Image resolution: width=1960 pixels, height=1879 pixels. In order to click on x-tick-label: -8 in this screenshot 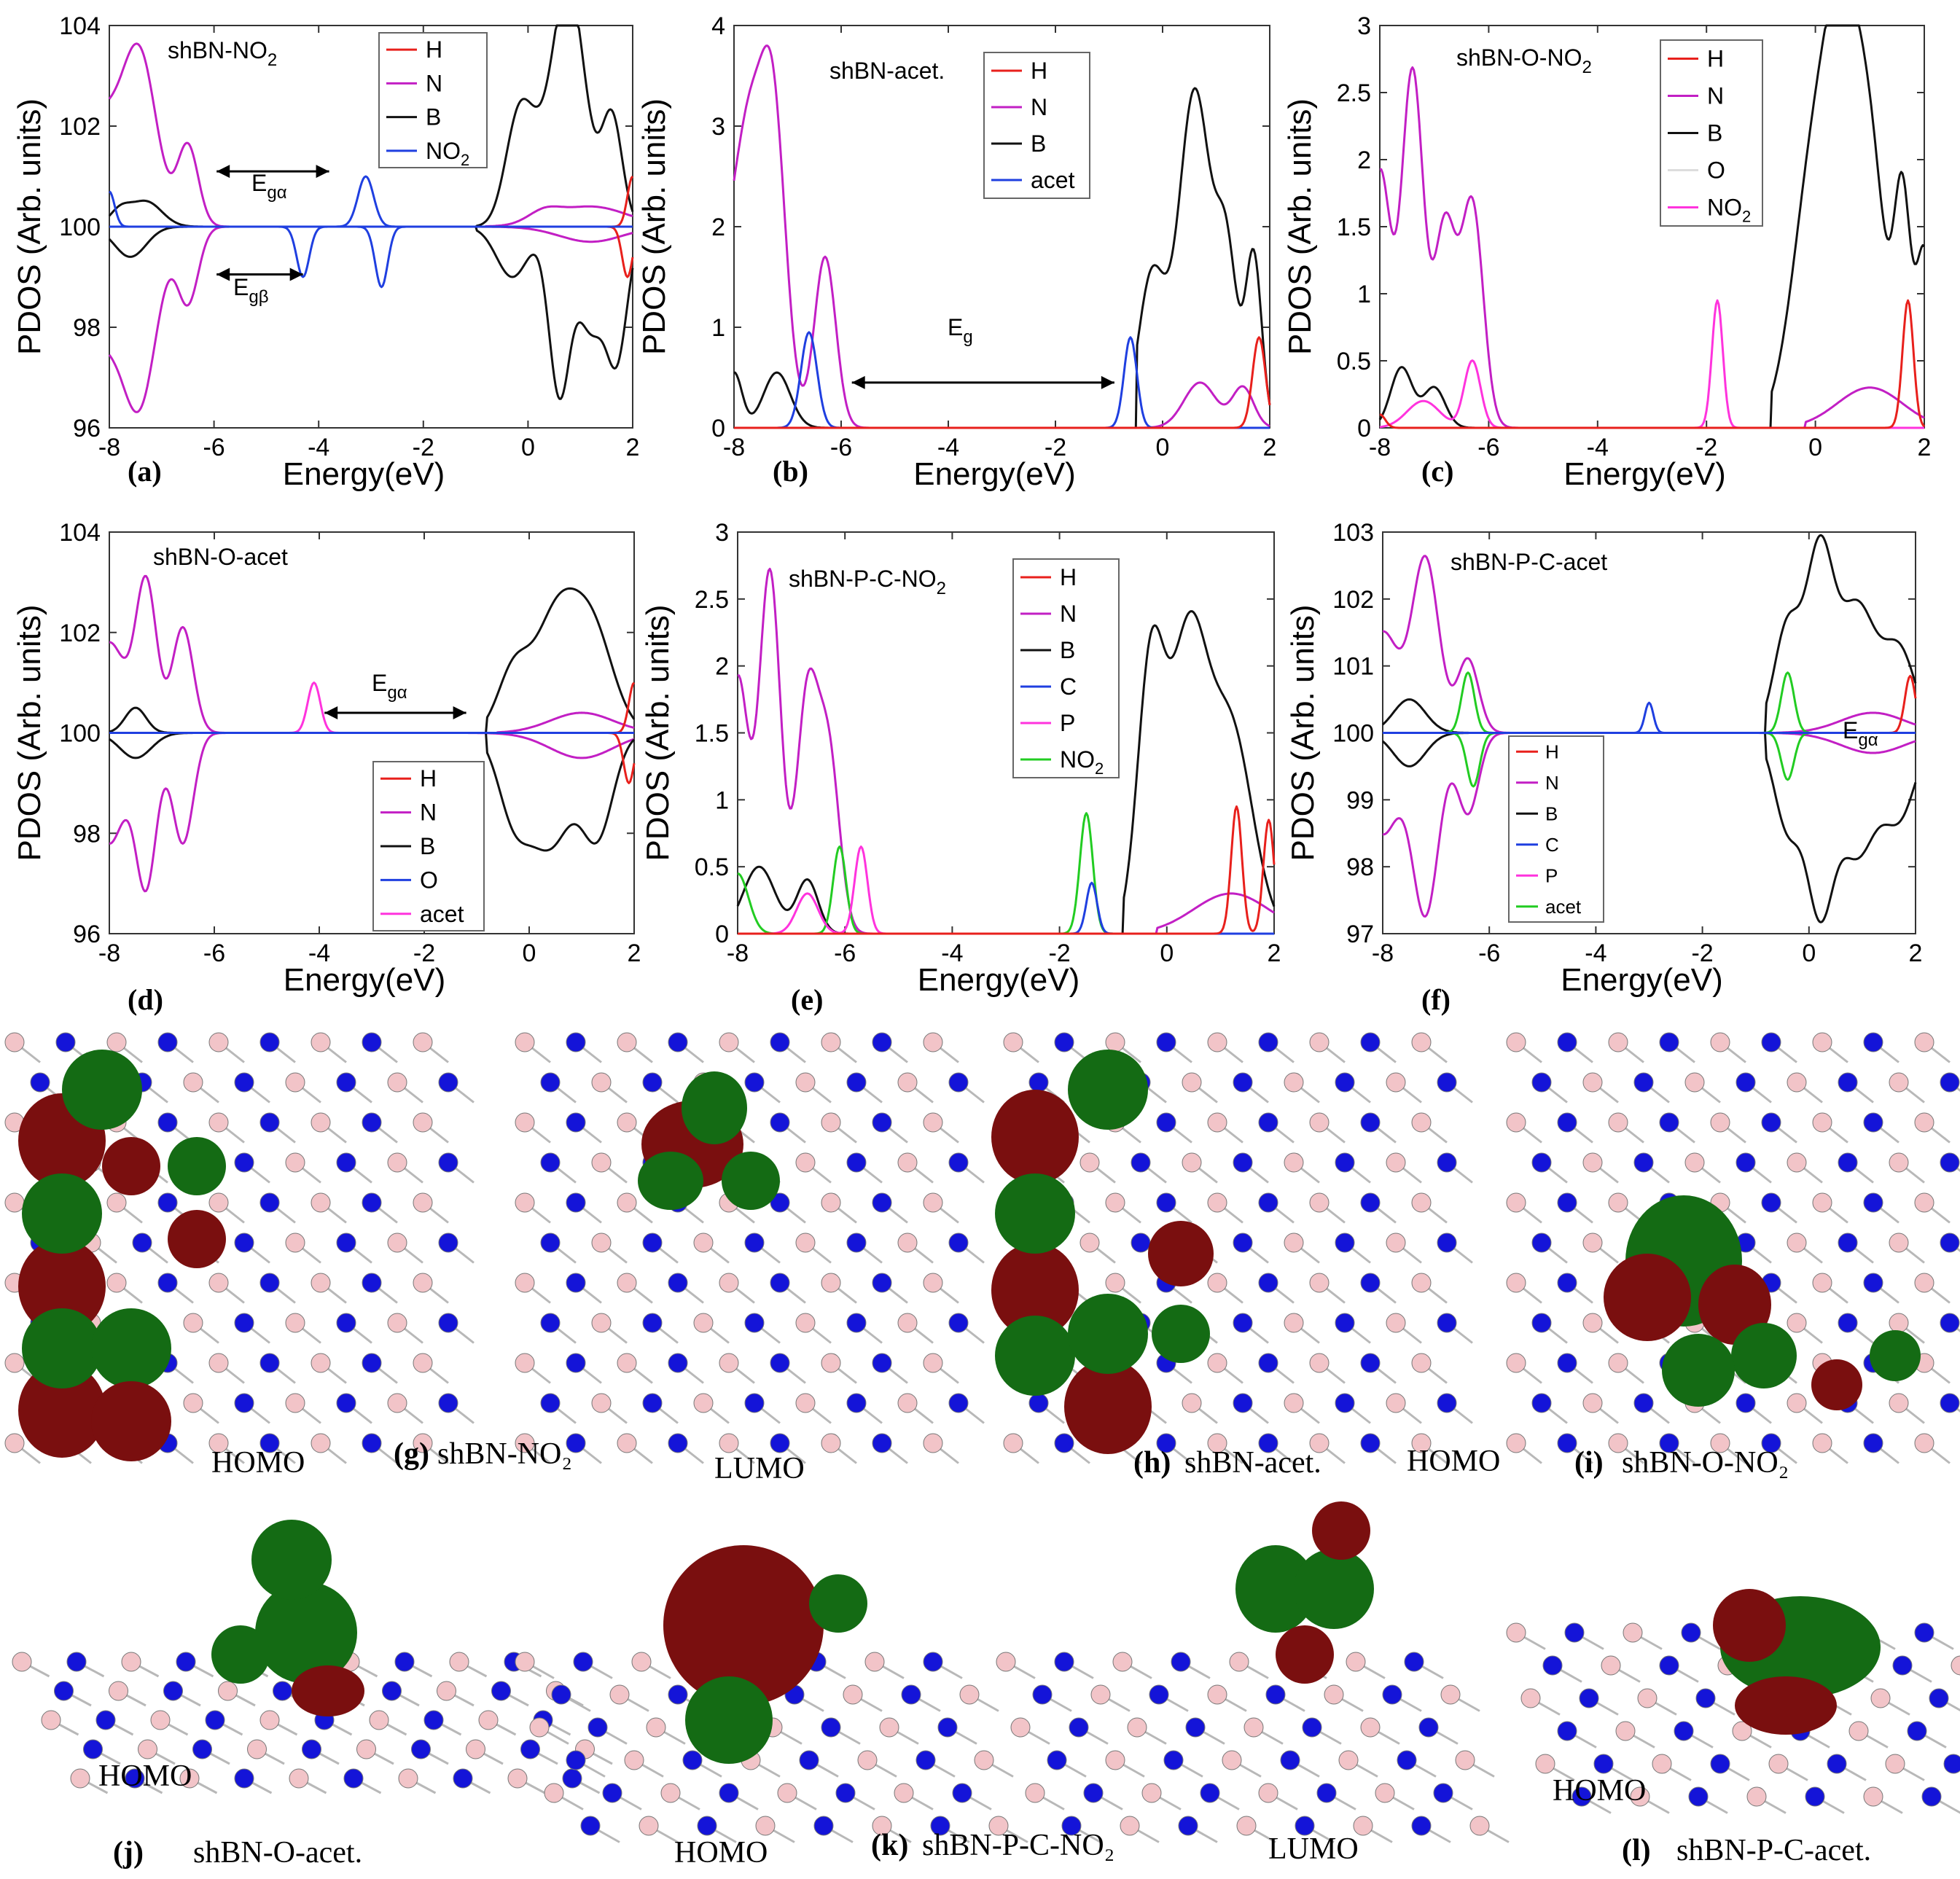, I will do `click(738, 953)`.